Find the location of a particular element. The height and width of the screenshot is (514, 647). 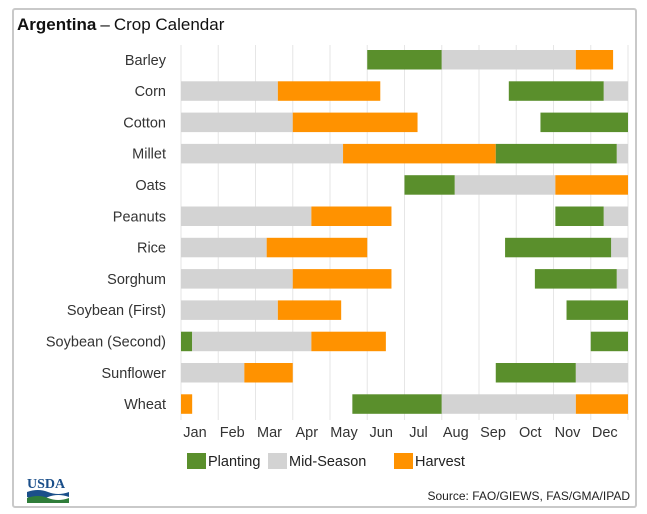

y-tick-label: Wheat is located at coordinates (145, 405).